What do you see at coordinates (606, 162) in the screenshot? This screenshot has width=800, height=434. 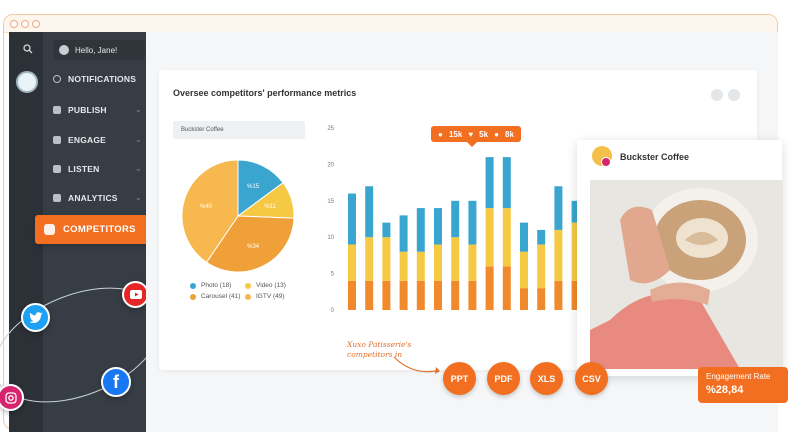 I see `instagram-badge-icon` at bounding box center [606, 162].